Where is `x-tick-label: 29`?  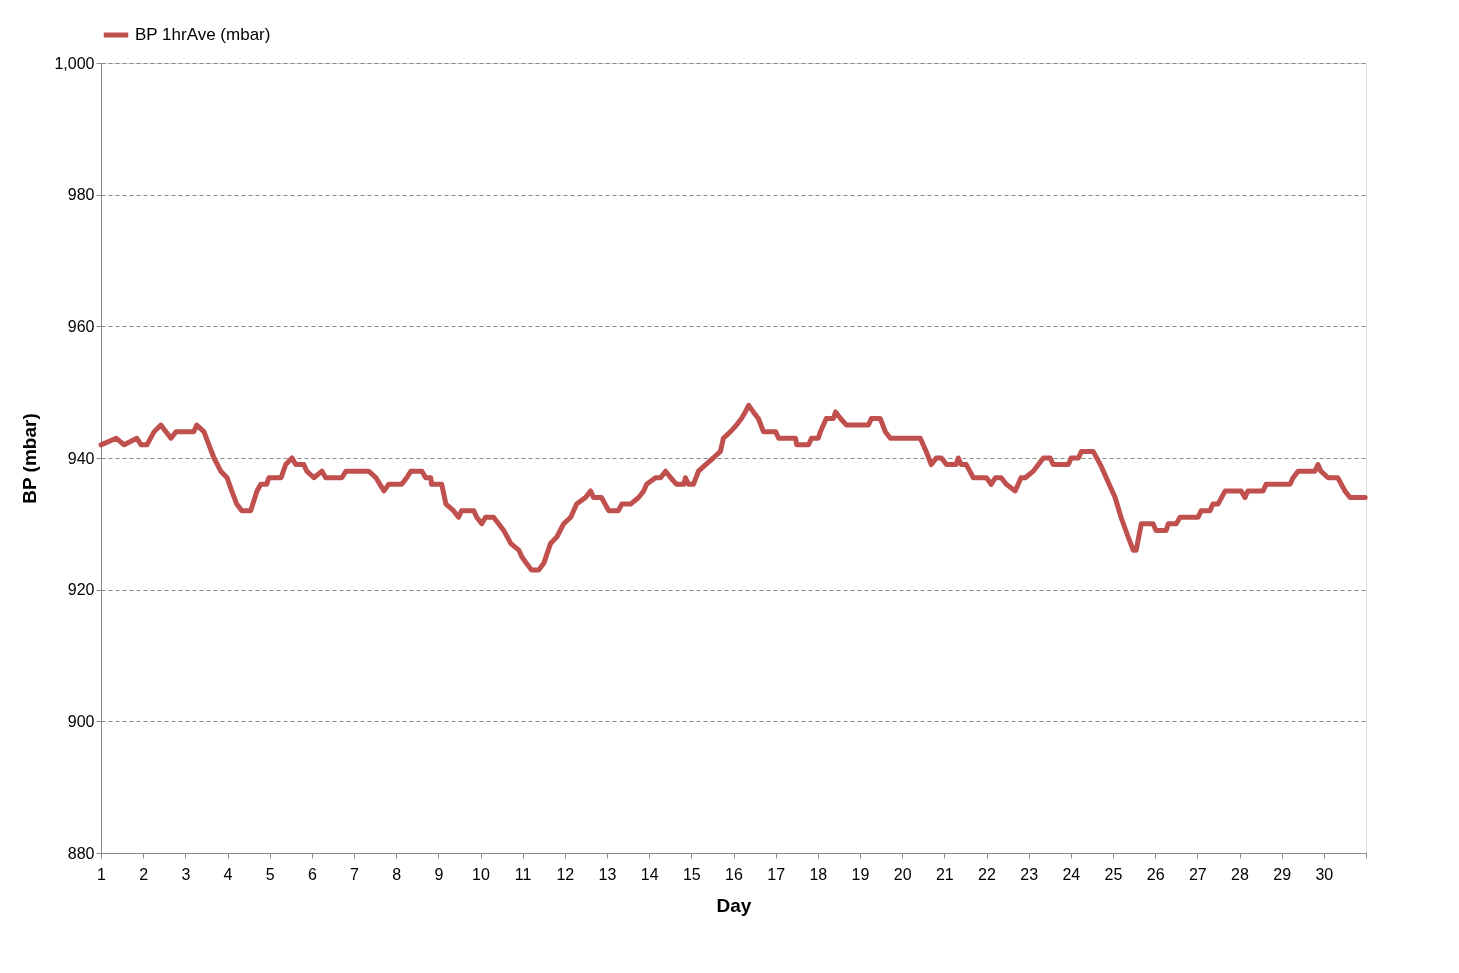
x-tick-label: 29 is located at coordinates (1282, 874).